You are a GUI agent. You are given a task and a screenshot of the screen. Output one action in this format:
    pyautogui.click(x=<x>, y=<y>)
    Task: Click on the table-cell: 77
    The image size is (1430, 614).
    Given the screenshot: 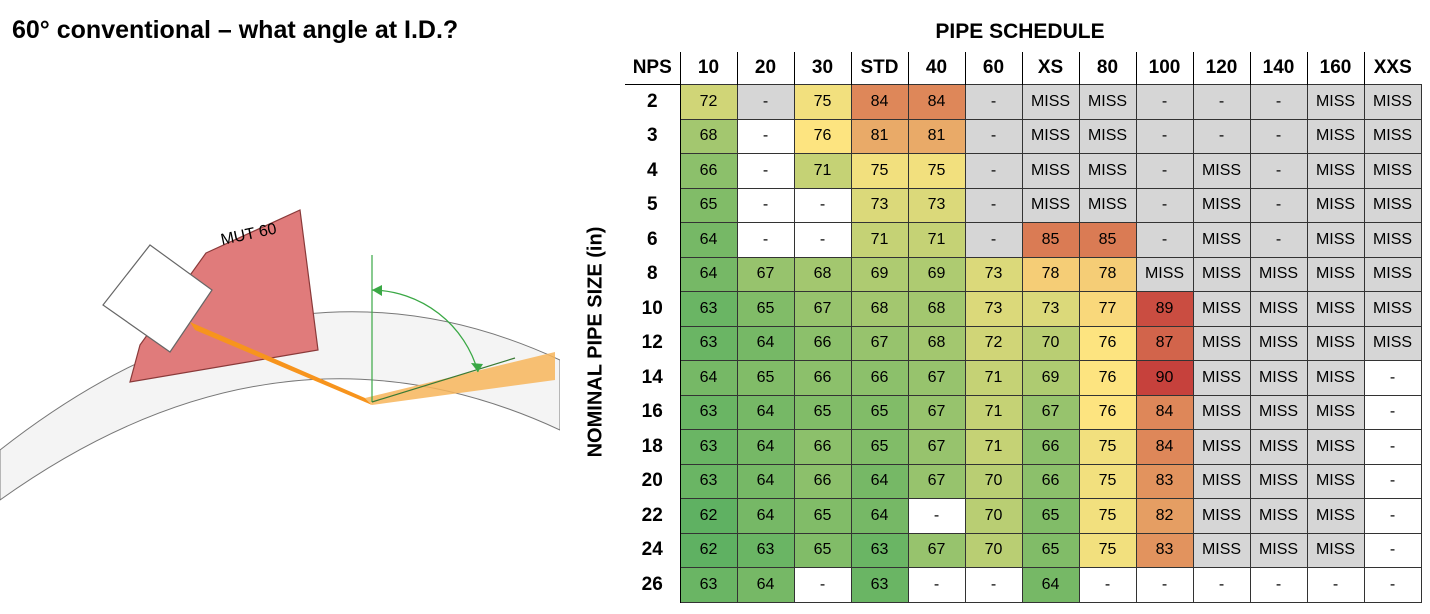 What is the action you would take?
    pyautogui.click(x=1107, y=309)
    